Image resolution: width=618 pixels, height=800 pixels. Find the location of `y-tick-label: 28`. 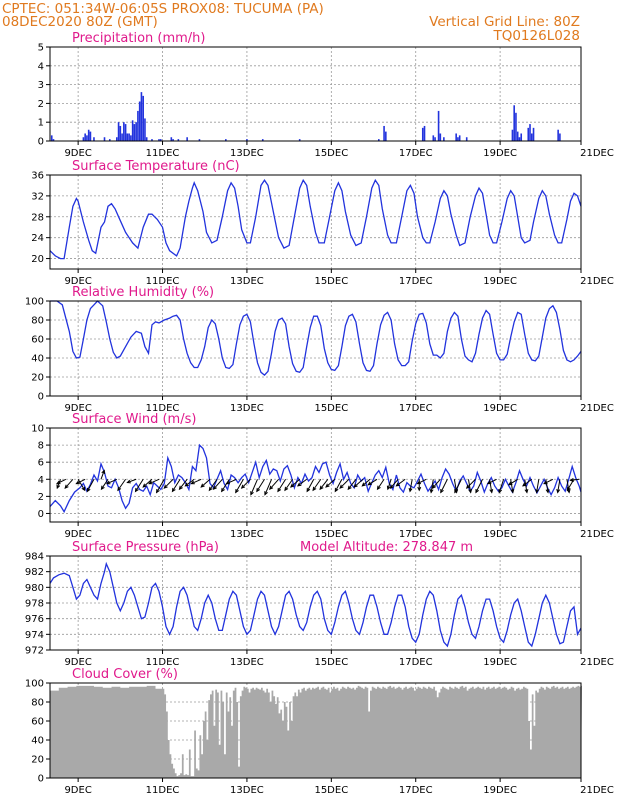

y-tick-label: 28 is located at coordinates (37, 217).